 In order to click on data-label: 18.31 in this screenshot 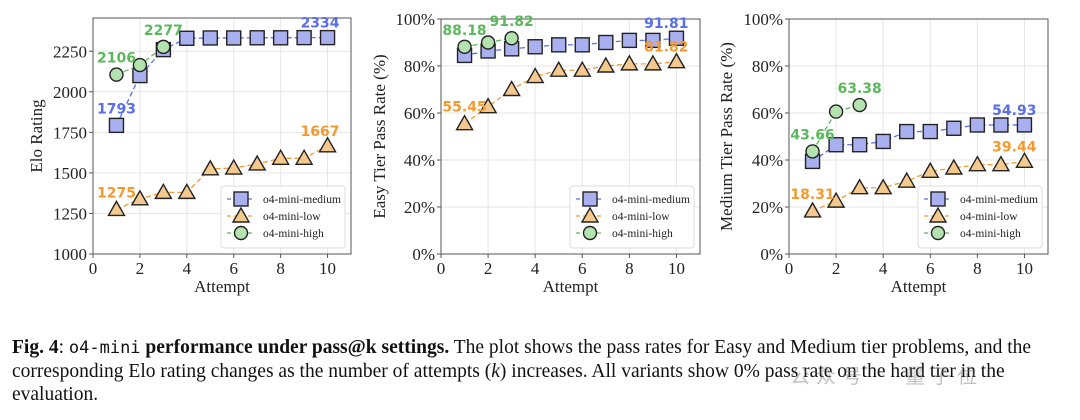, I will do `click(812, 195)`.